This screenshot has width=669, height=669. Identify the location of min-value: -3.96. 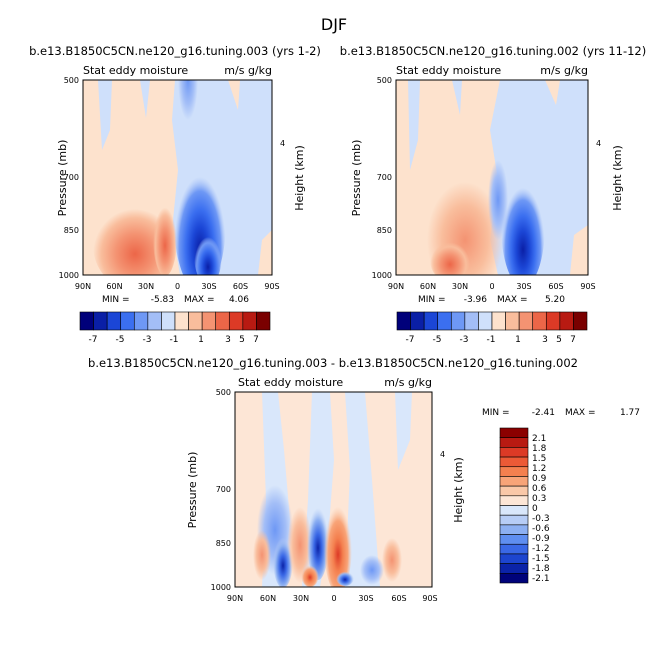
(476, 300).